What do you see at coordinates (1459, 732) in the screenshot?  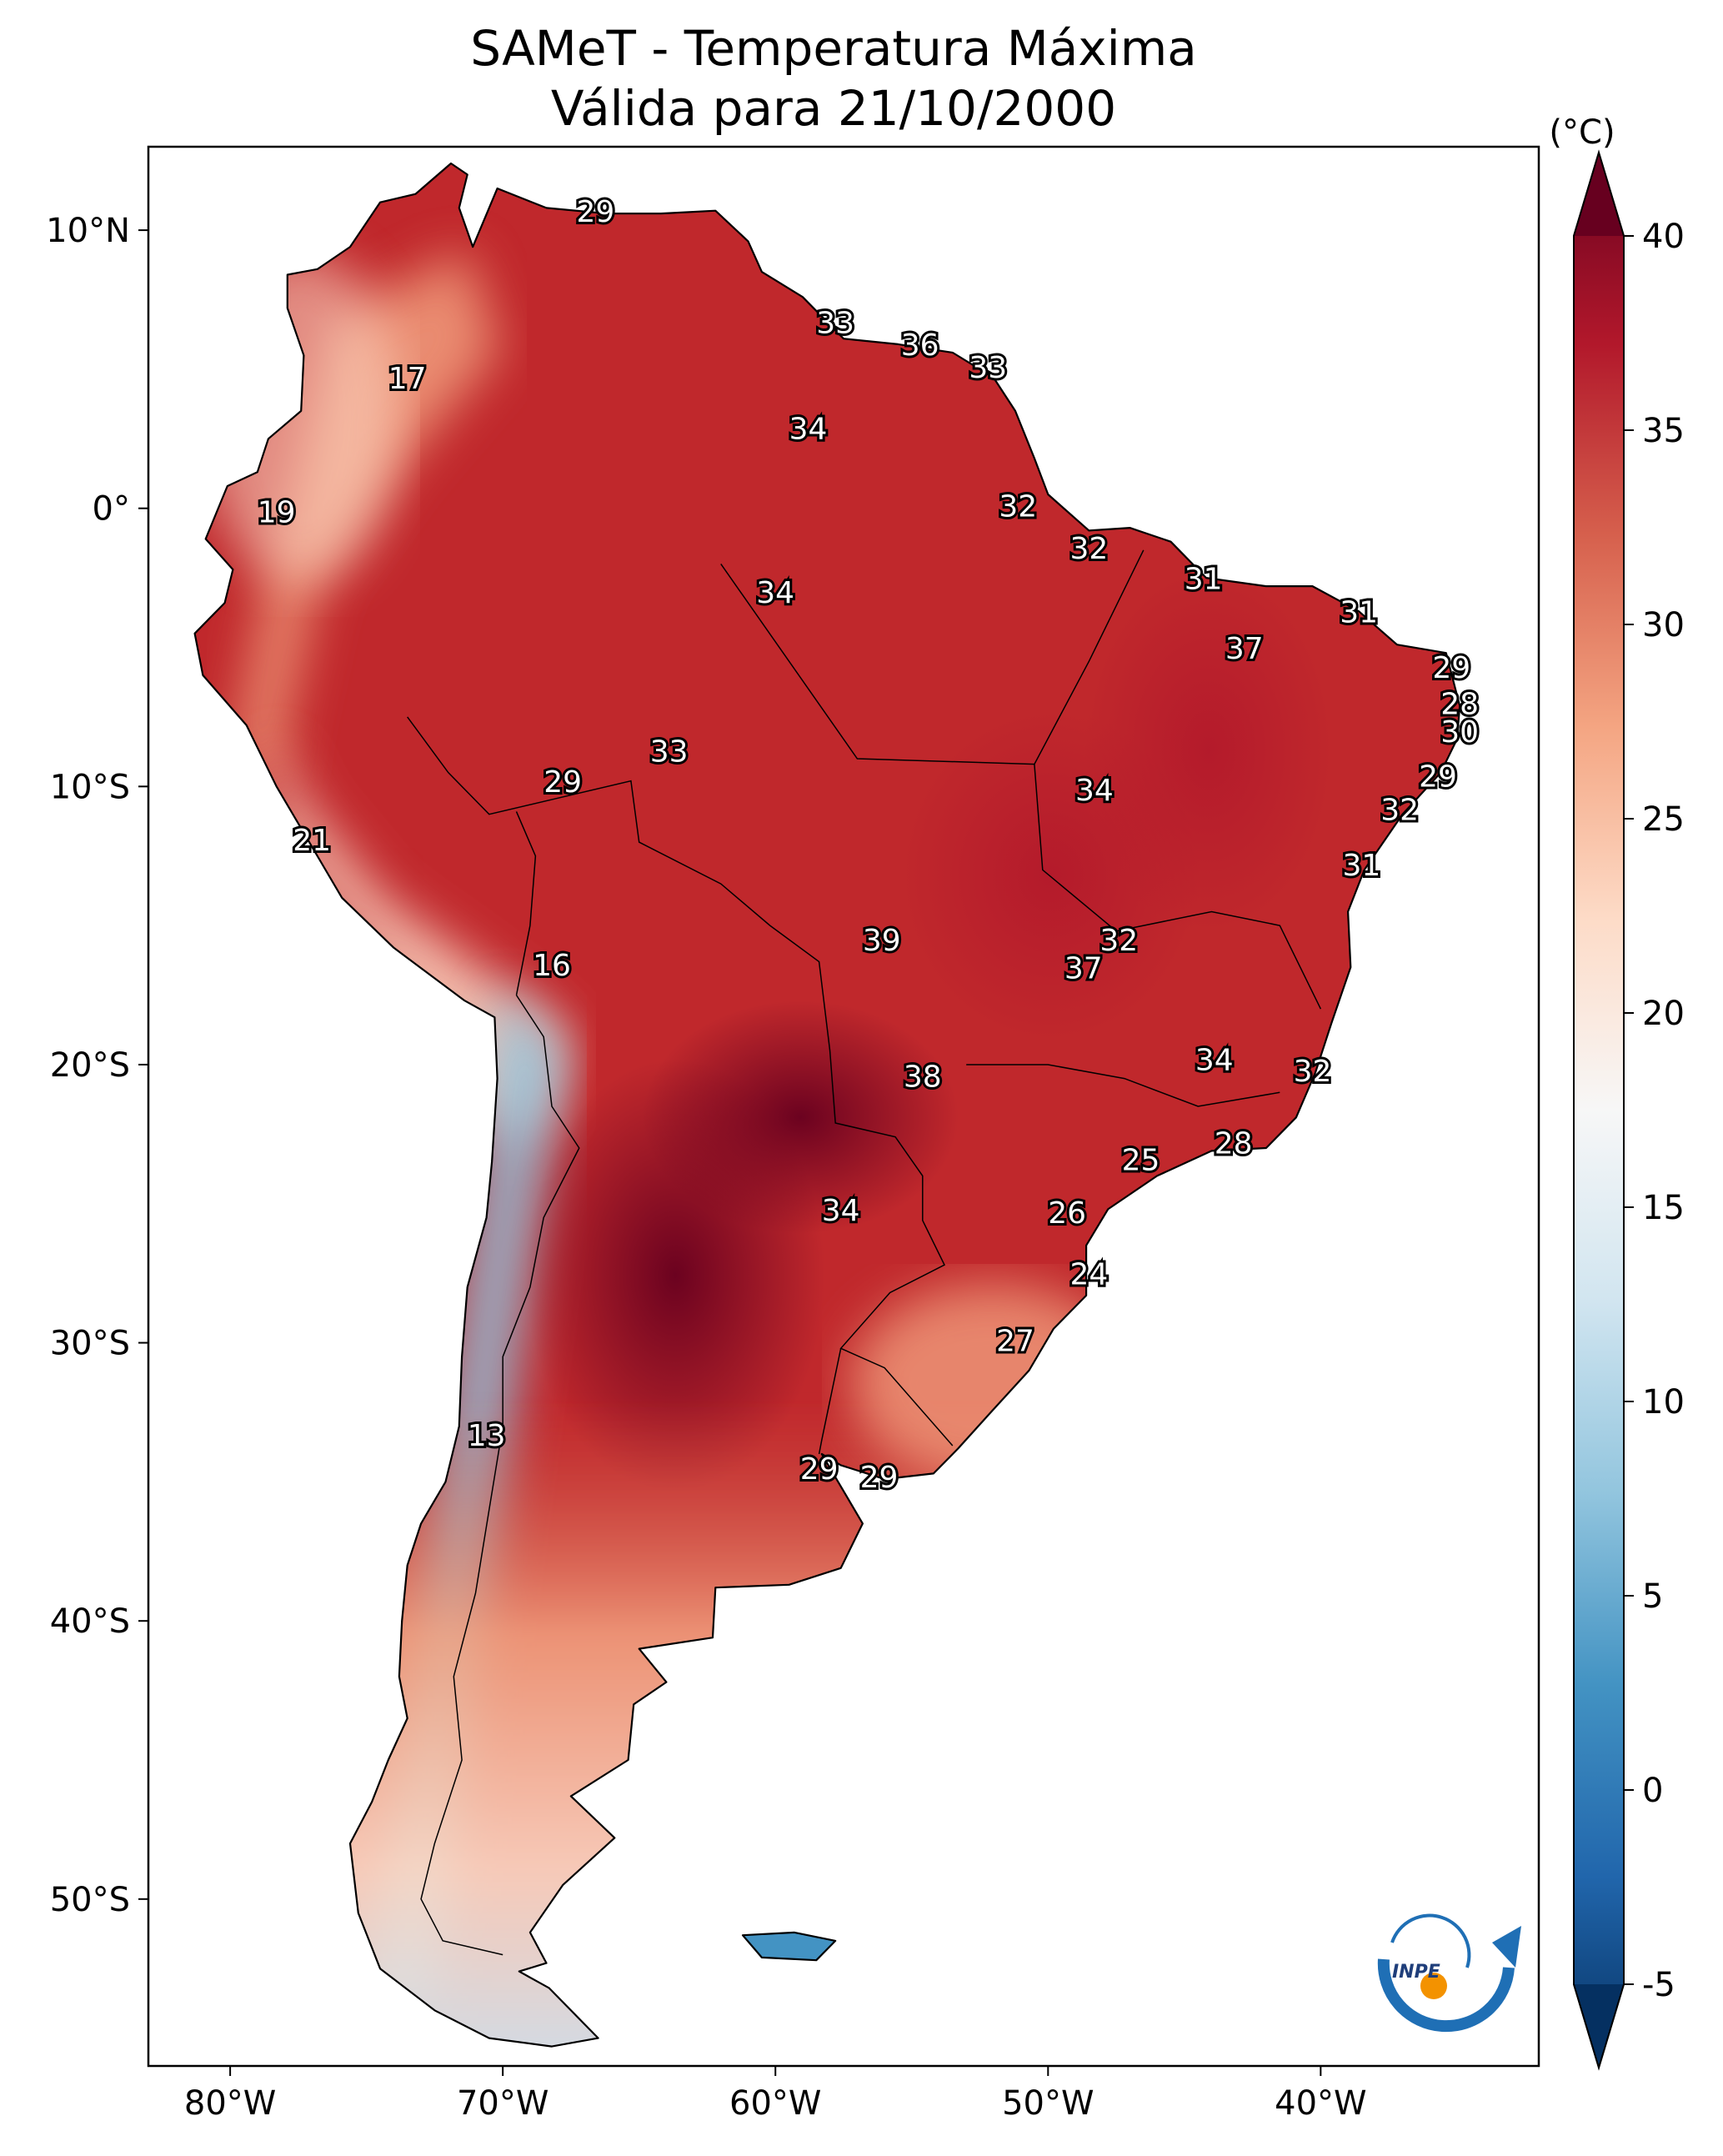 I see `station-temperature-label: 30` at bounding box center [1459, 732].